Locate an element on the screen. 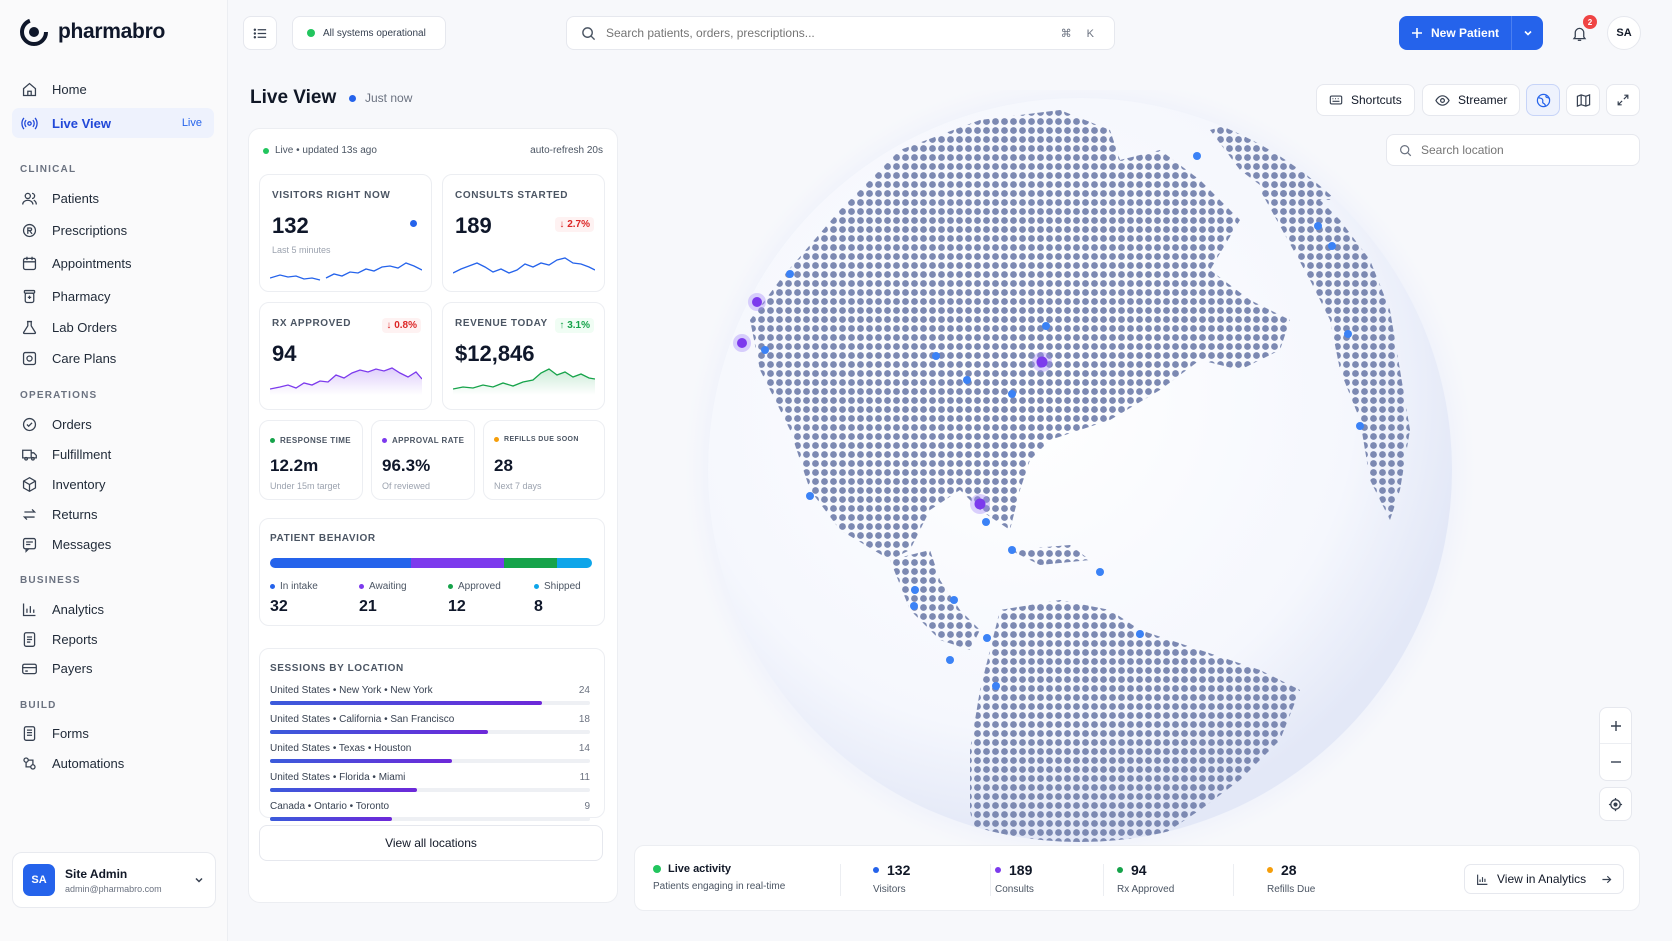 This screenshot has width=1672, height=941. nav-prescriptions: Prescriptions is located at coordinates (113, 230).